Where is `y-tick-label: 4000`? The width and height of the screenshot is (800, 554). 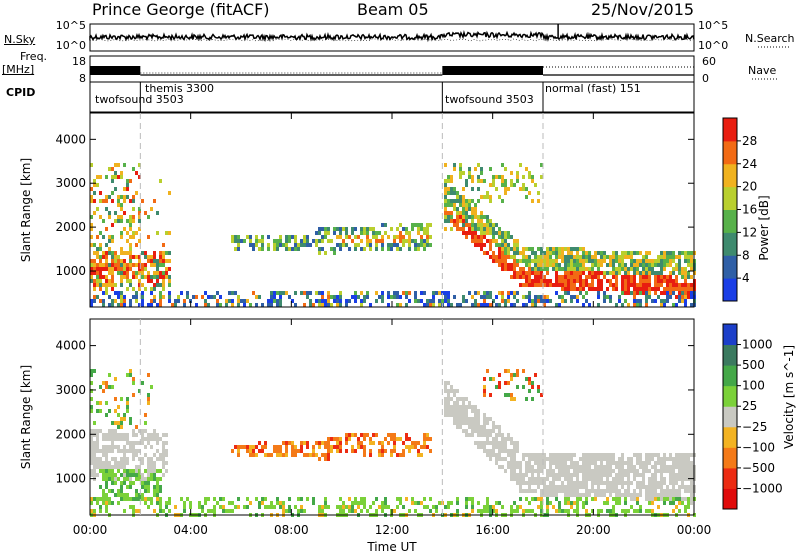
y-tick-label: 4000 is located at coordinates (70, 139).